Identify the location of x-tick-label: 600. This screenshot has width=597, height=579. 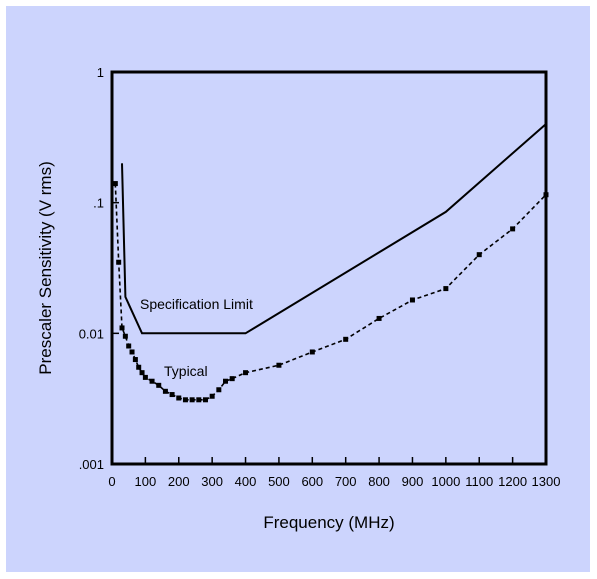
(312, 481).